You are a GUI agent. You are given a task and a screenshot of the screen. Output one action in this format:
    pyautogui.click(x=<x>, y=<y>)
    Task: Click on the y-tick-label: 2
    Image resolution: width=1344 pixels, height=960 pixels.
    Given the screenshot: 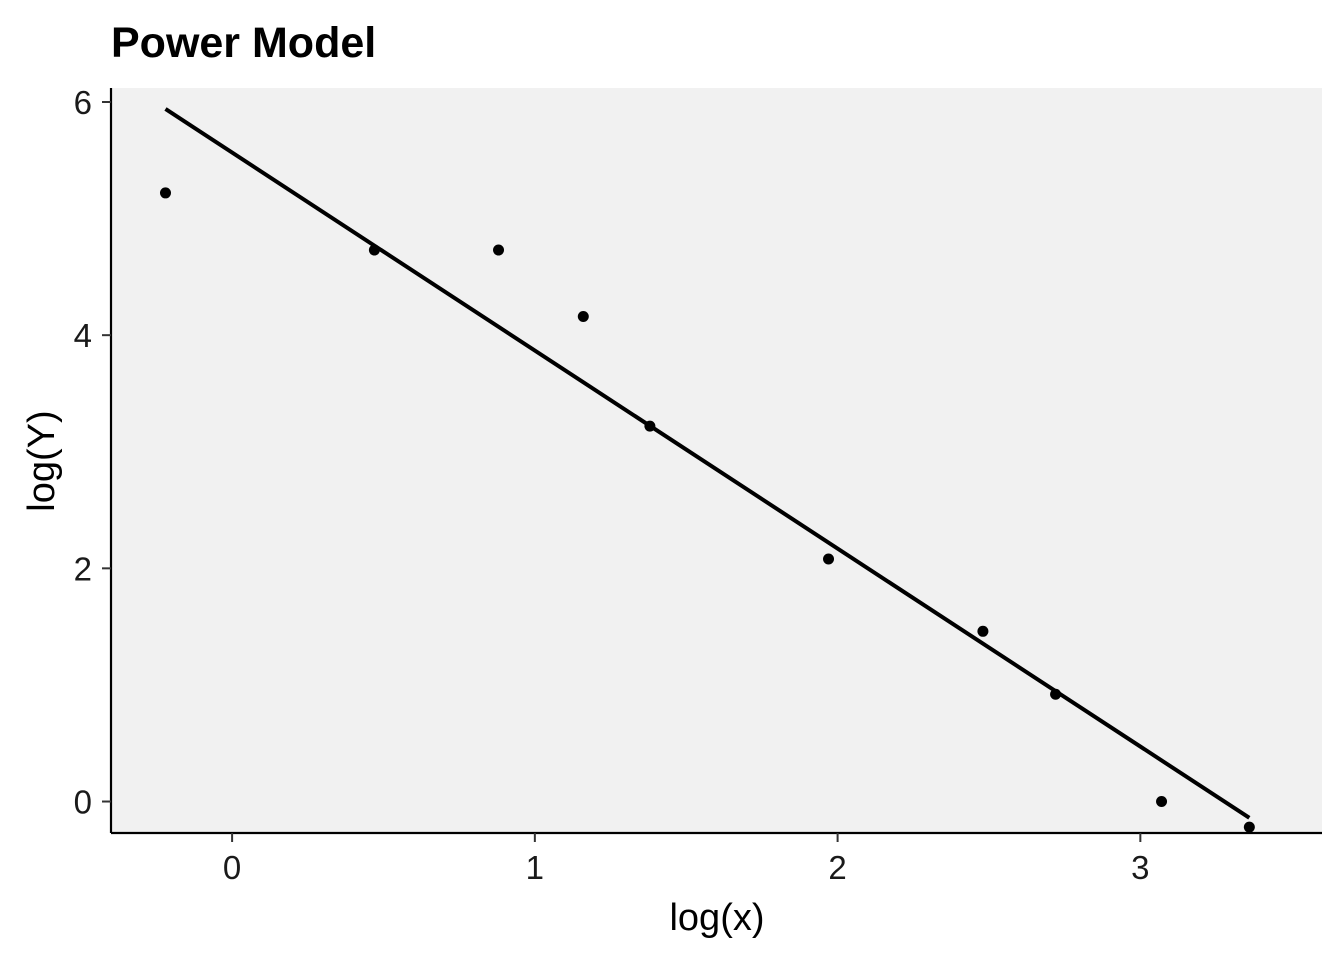 What is the action you would take?
    pyautogui.click(x=83, y=568)
    